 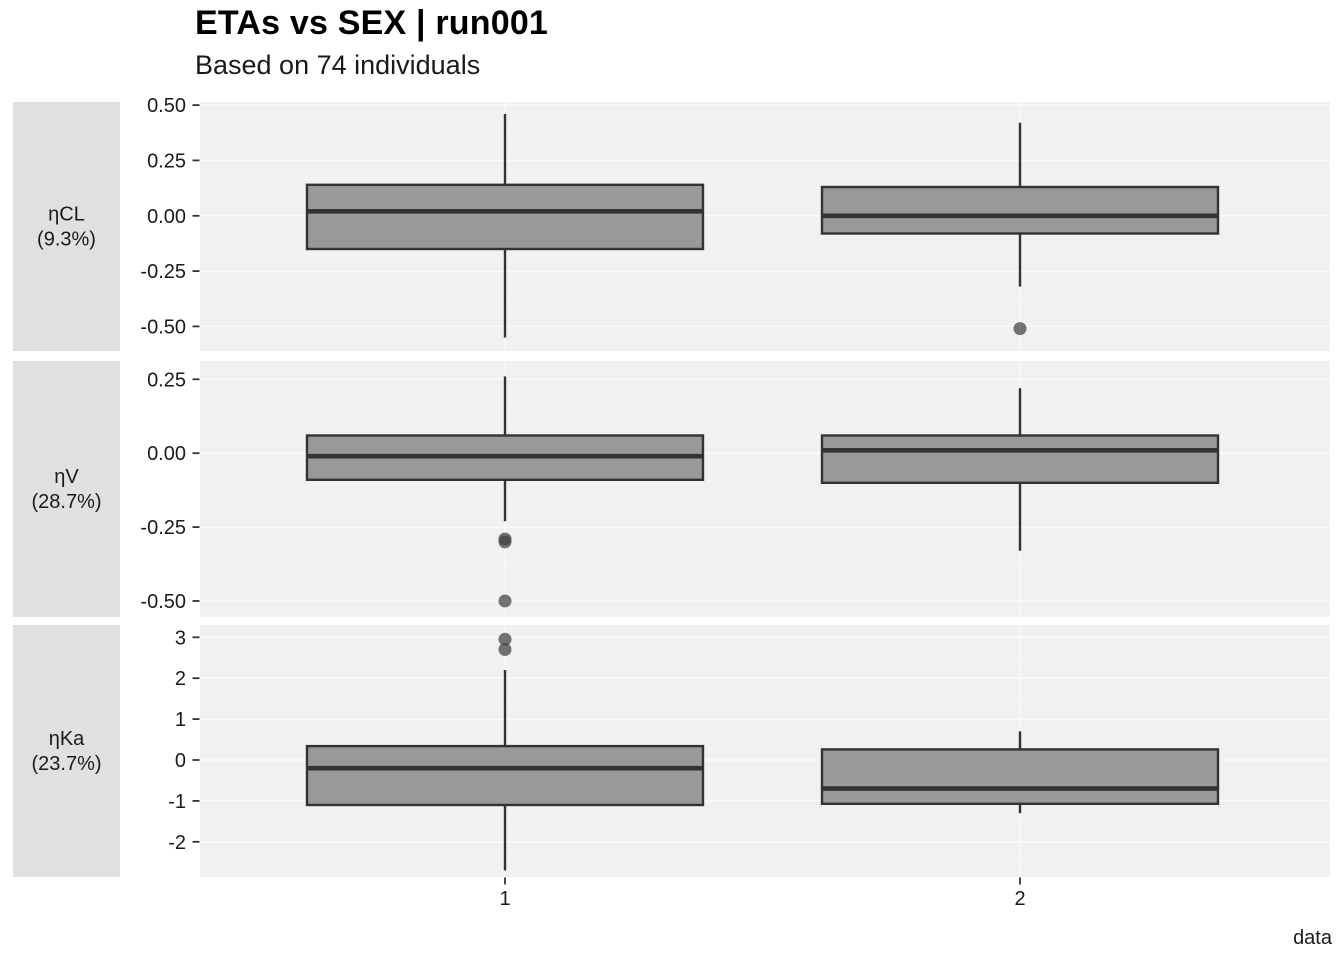 I want to click on x-tick-label: 1, so click(x=504, y=899).